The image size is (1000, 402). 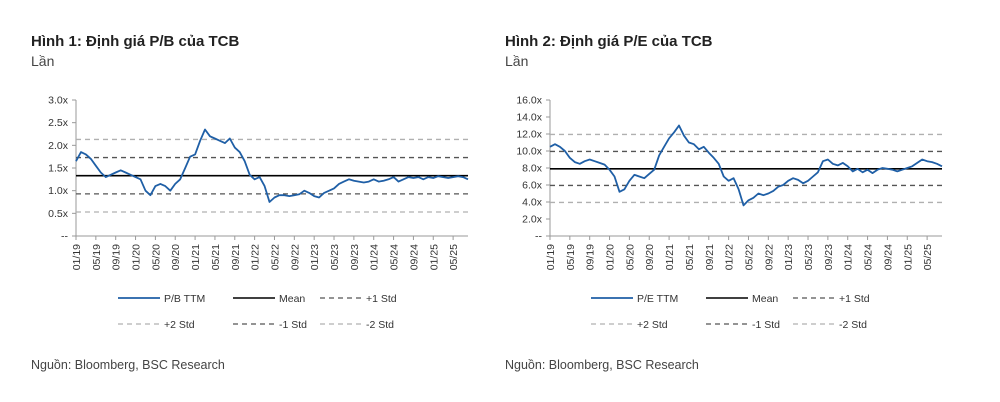 I want to click on y-tick-label: 1.0x, so click(x=58, y=191).